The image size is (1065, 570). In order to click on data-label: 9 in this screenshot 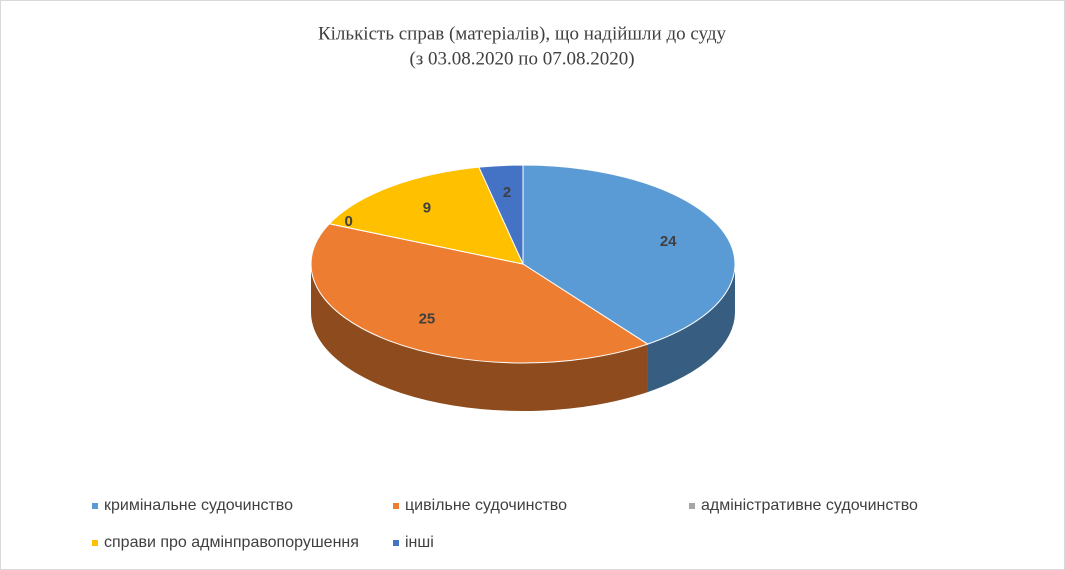, I will do `click(427, 208)`.